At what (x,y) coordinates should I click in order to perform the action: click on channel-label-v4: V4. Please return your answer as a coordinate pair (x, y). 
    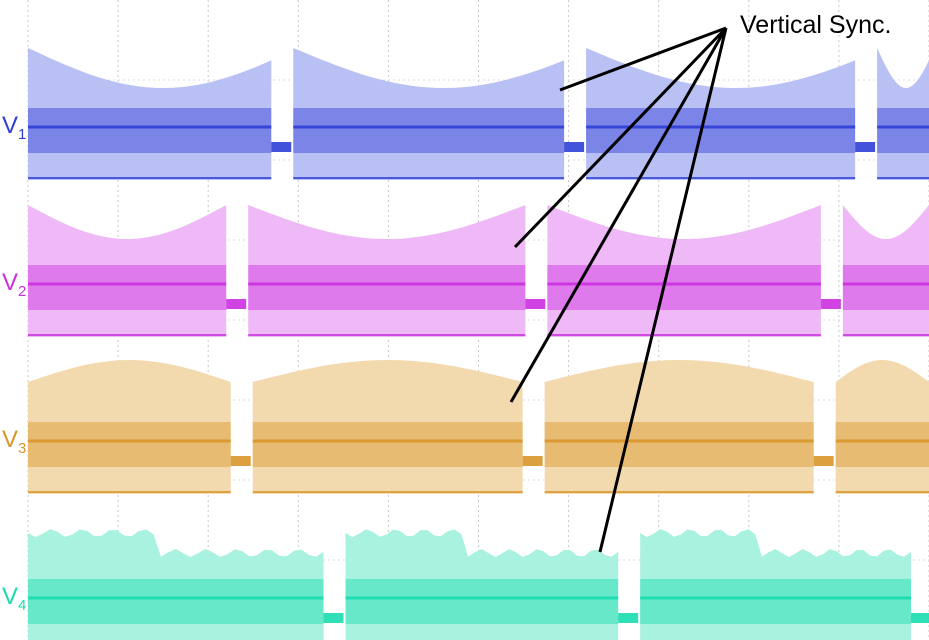
    Looking at the image, I should click on (14, 598).